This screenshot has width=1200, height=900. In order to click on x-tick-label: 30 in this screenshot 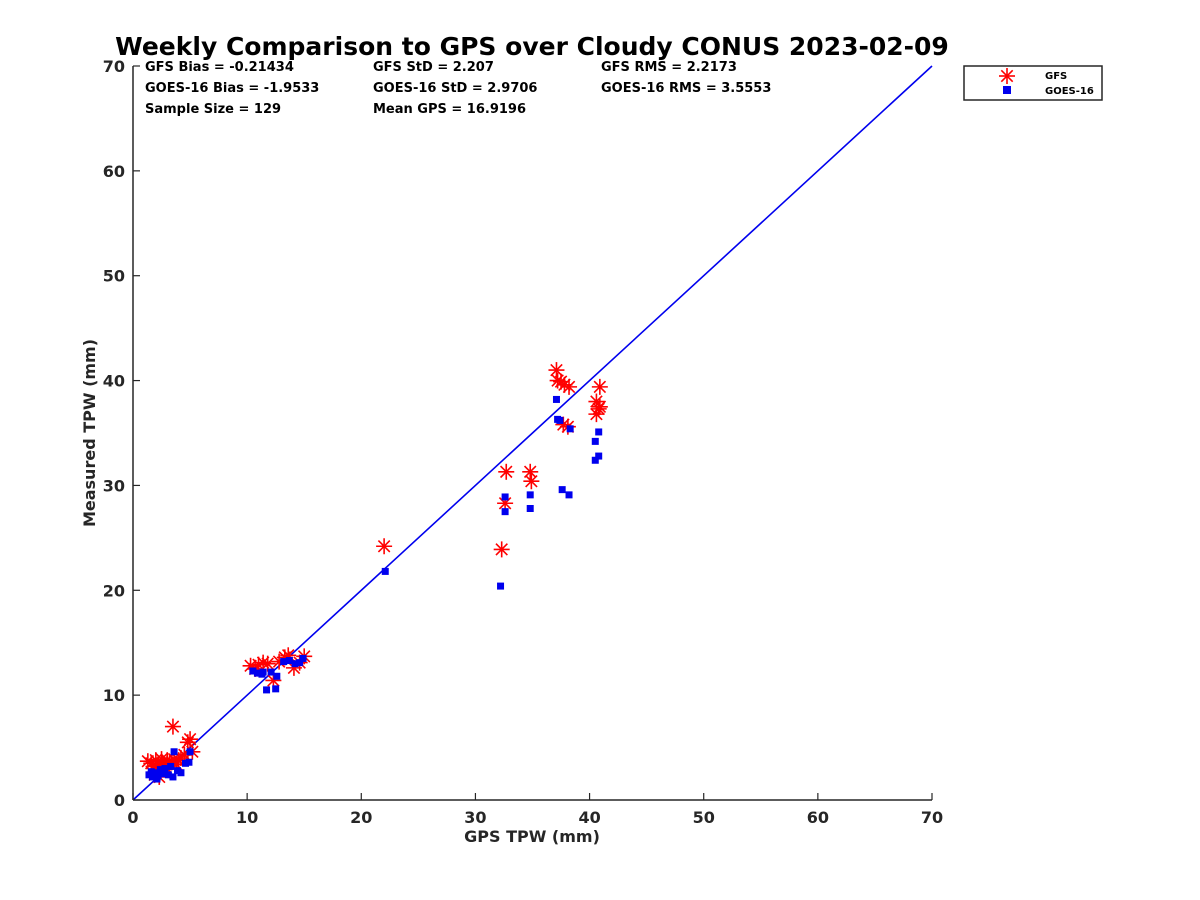, I will do `click(475, 817)`.